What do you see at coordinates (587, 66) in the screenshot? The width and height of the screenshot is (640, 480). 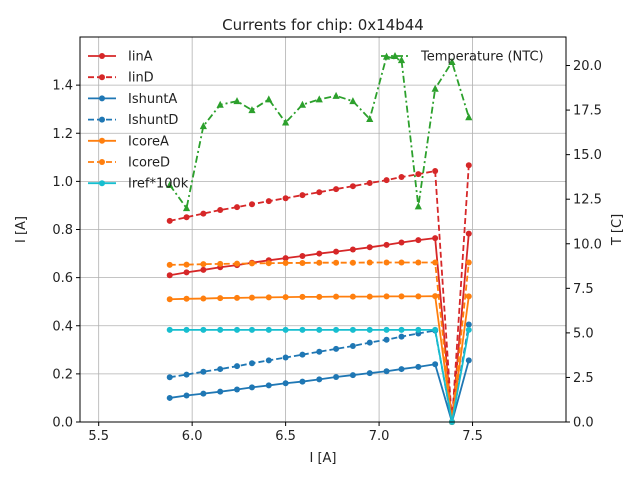 I see `y2-tick-label: 20.0` at bounding box center [587, 66].